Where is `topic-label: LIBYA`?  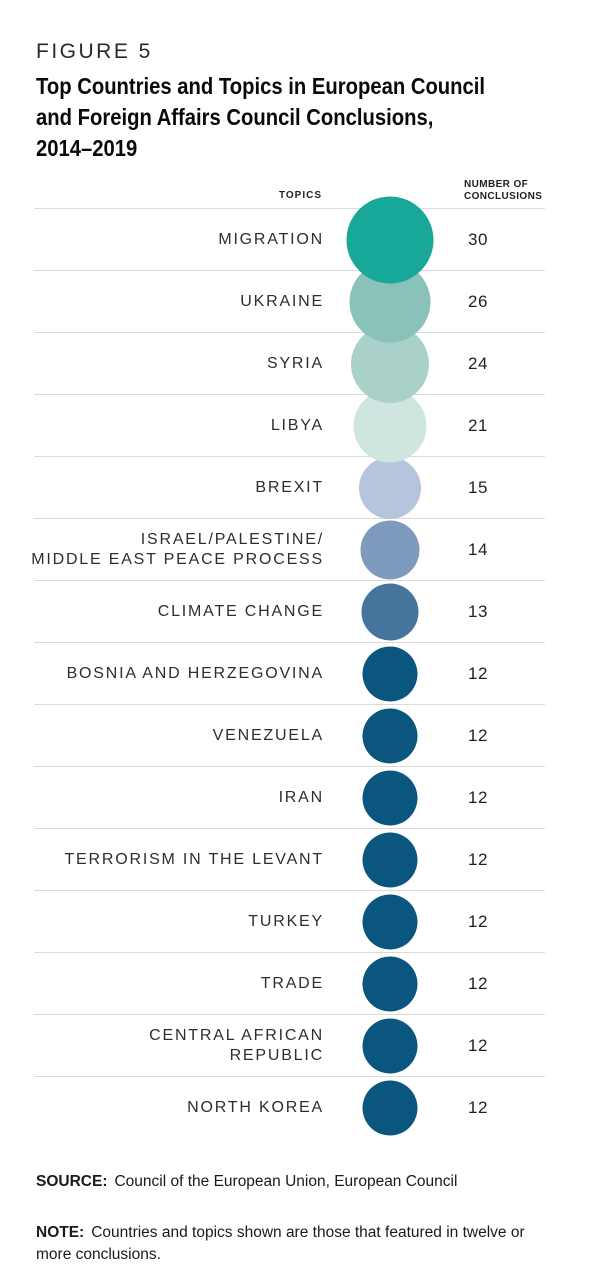
topic-label: LIBYA is located at coordinates (297, 426).